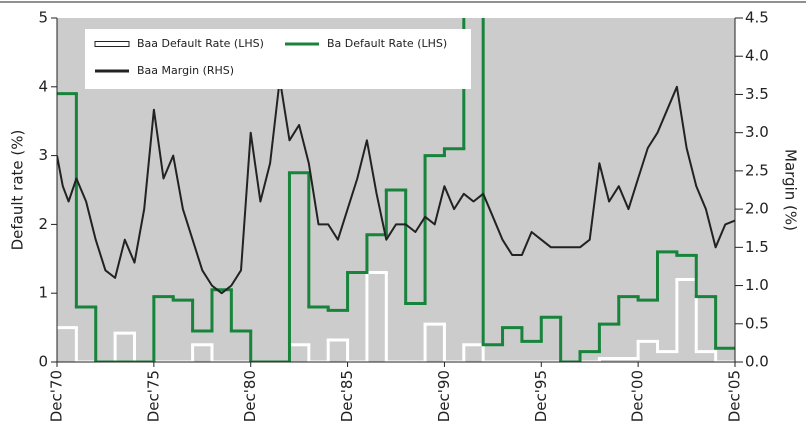  What do you see at coordinates (791, 190) in the screenshot?
I see `y2-axis-label: Margin (%)` at bounding box center [791, 190].